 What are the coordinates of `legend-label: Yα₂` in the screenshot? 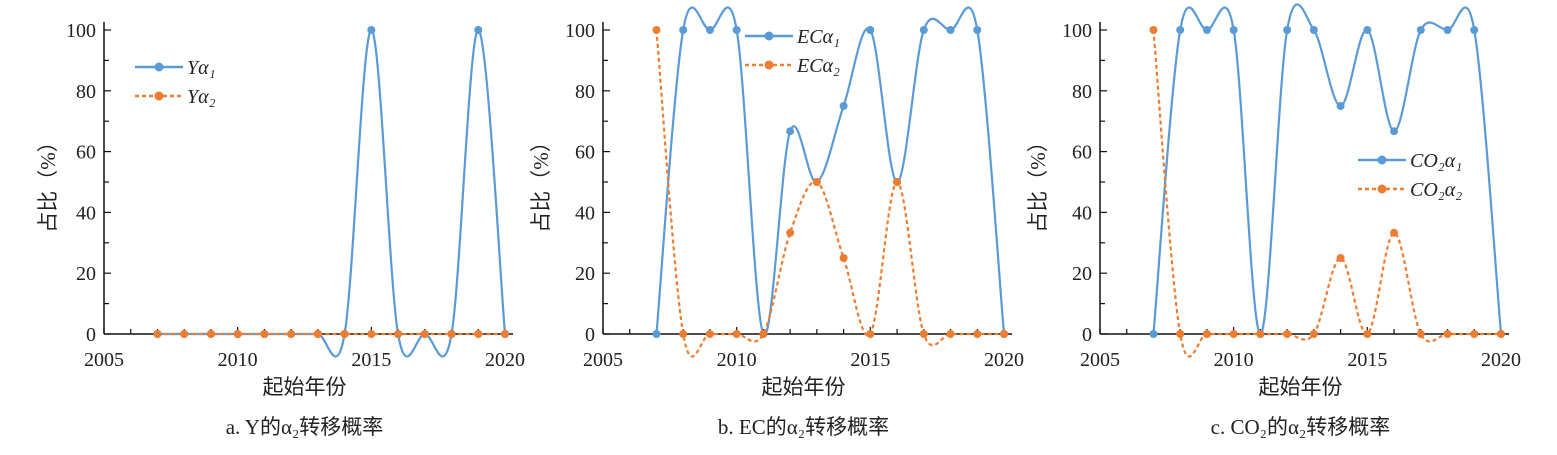 It's located at (201, 97).